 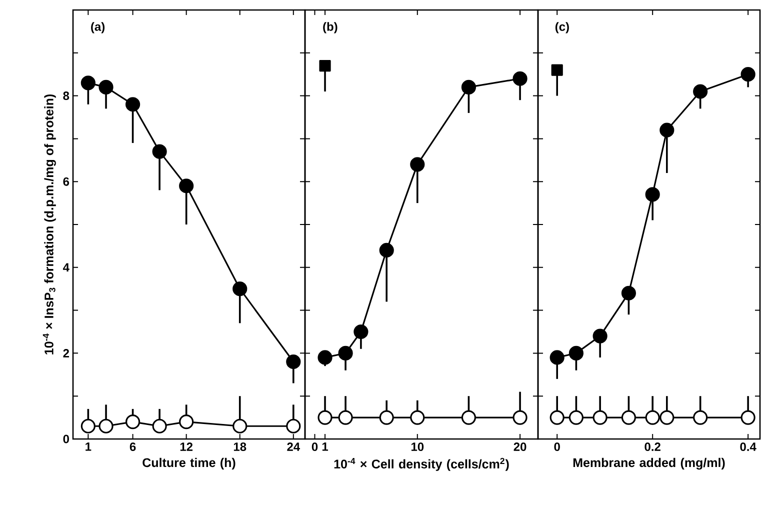 I want to click on x-axis-title: 10$^{-4}$ × Cell density (cells/cm$^{2}$), so click(x=421, y=464).